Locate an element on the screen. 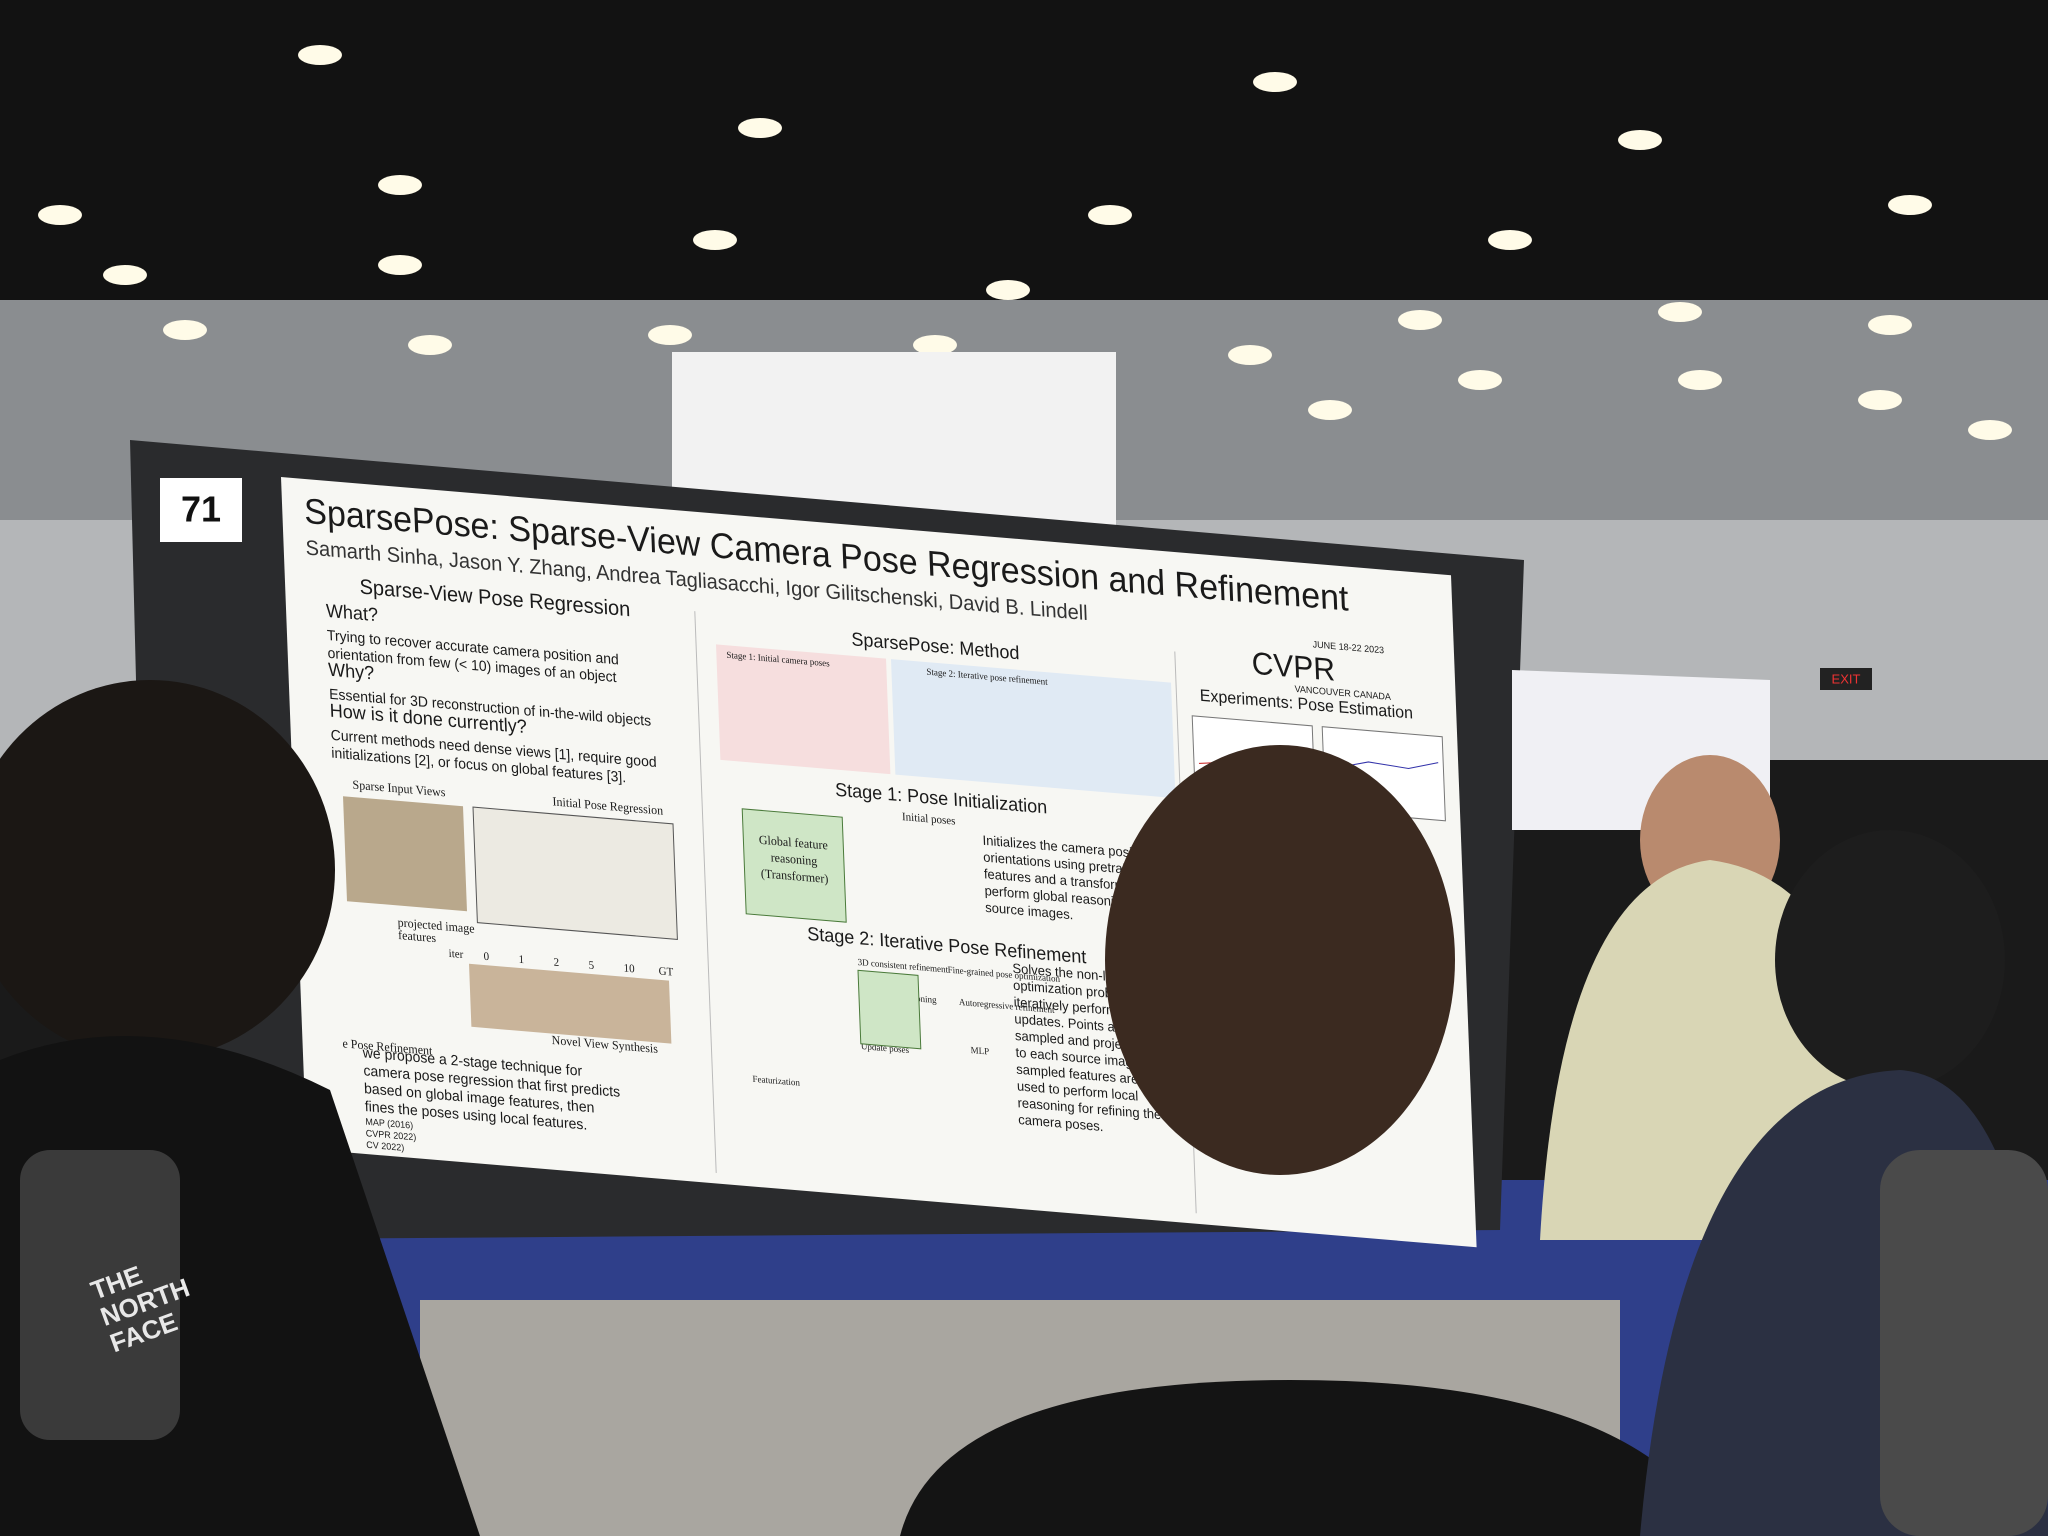 The width and height of the screenshot is (2048, 1536). iteration-label: 0 is located at coordinates (486, 957).